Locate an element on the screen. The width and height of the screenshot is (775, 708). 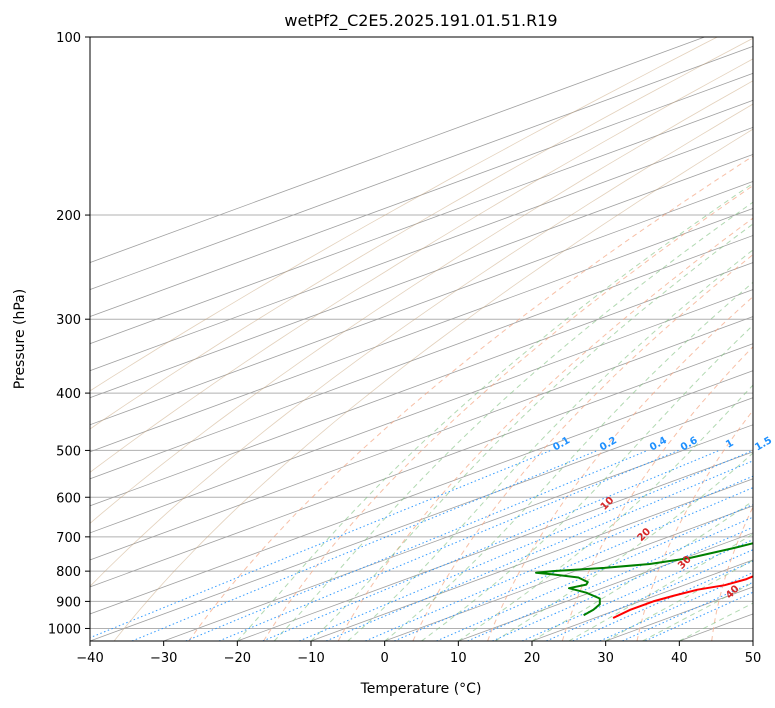
dewpoint-profile-line is located at coordinates (644, 579).